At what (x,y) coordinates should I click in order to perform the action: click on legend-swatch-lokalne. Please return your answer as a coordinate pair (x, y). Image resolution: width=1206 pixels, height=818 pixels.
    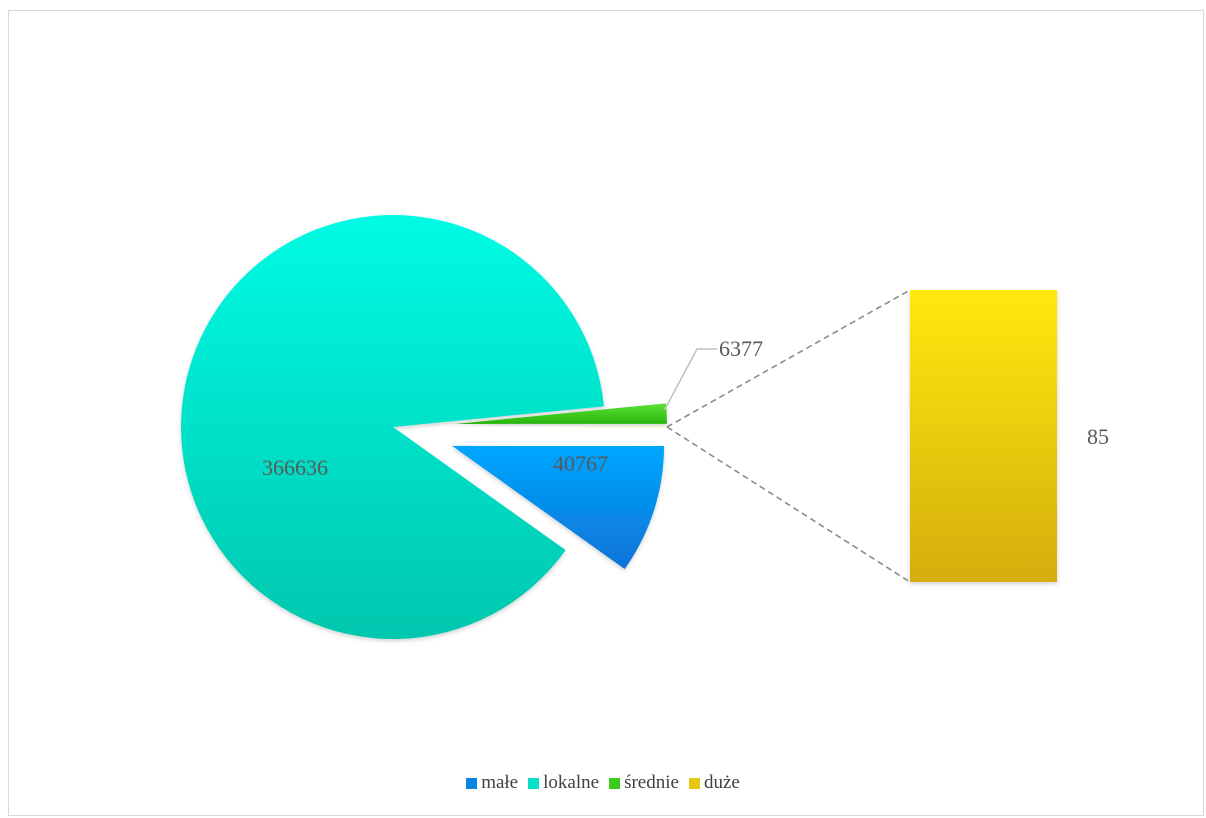
    Looking at the image, I should click on (534, 783).